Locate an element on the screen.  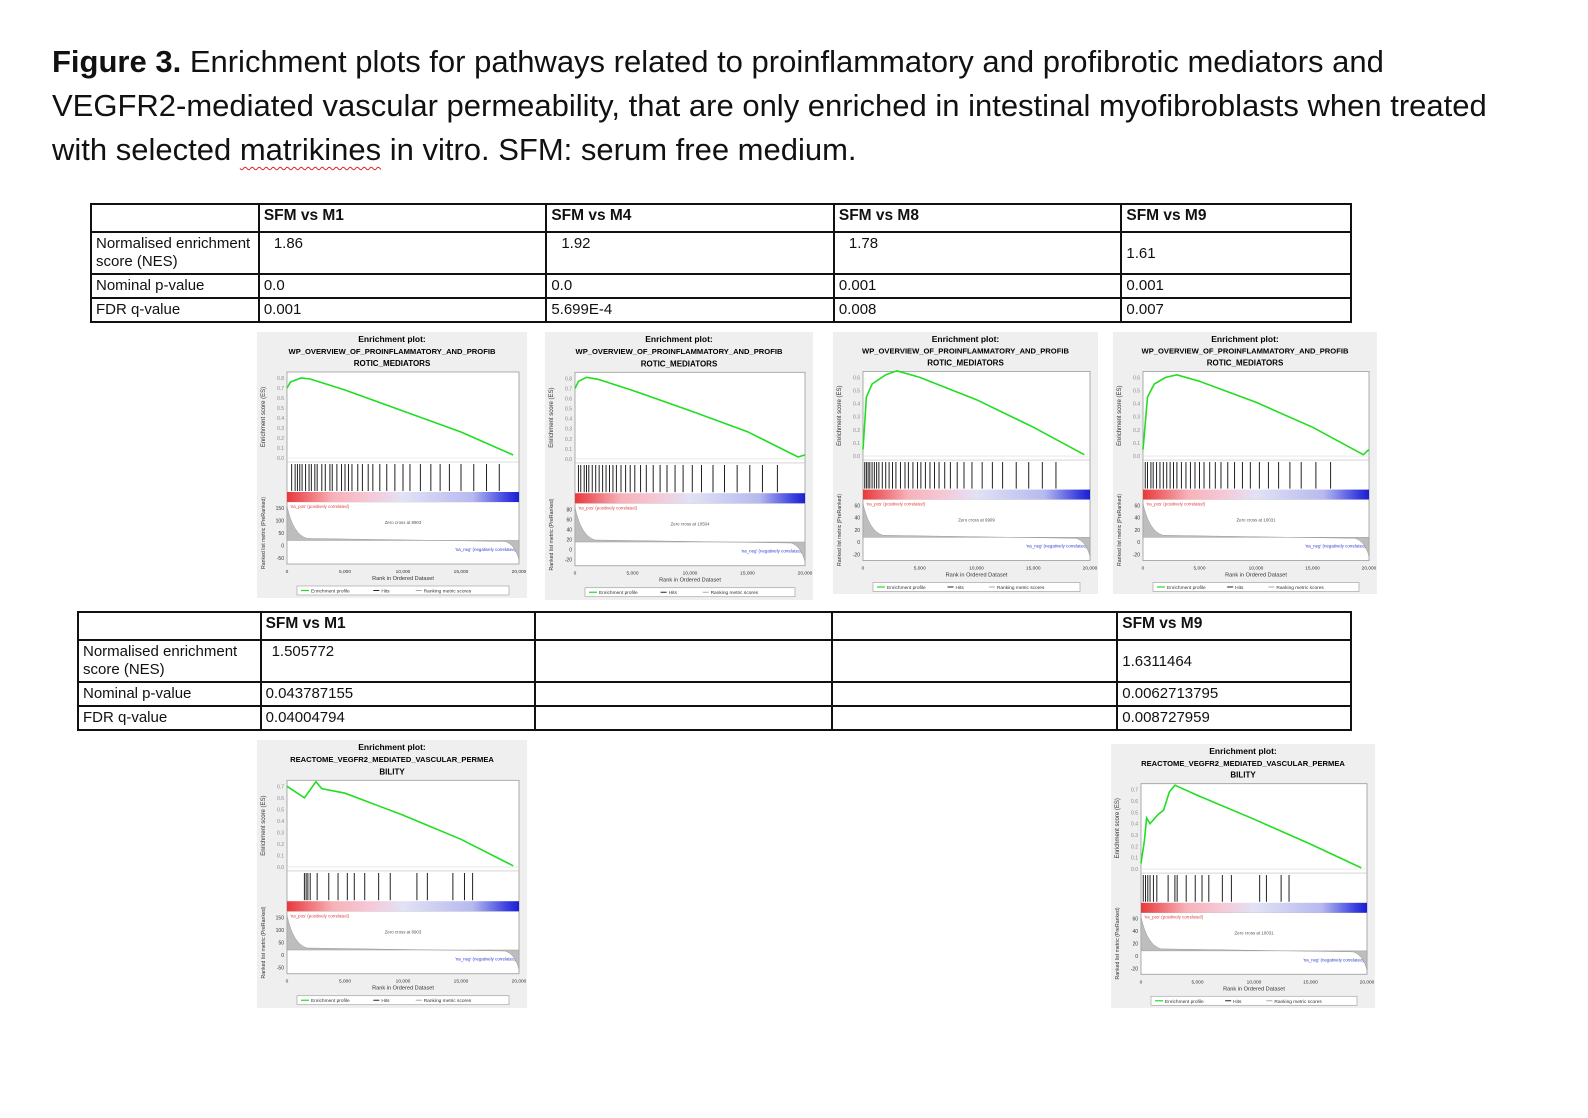
metric-tick-label: -50 is located at coordinates (280, 559).